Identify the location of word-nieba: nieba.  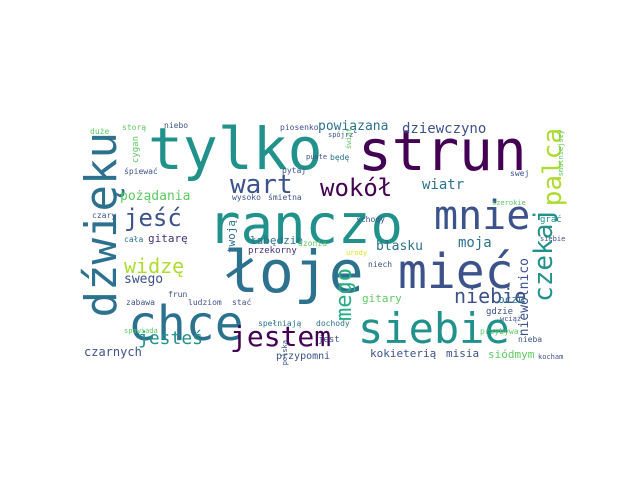
(530, 339).